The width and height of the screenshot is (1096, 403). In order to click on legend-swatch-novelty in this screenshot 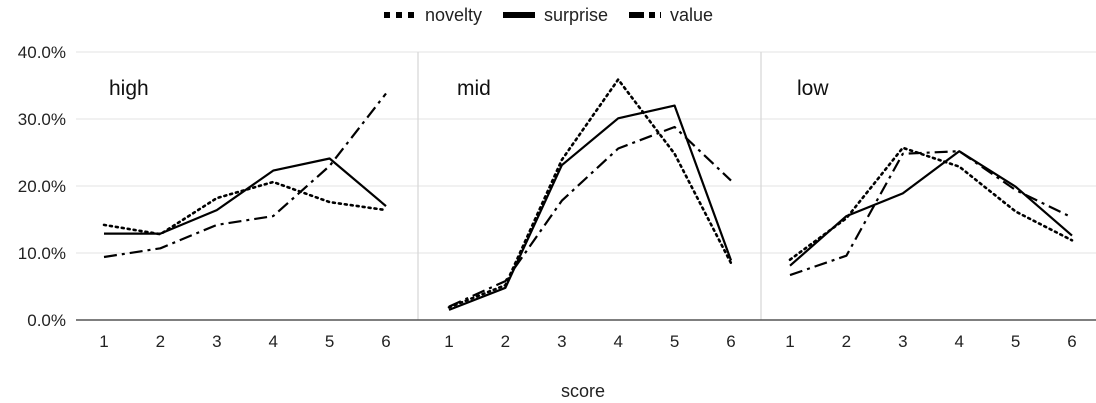, I will do `click(399, 15)`.